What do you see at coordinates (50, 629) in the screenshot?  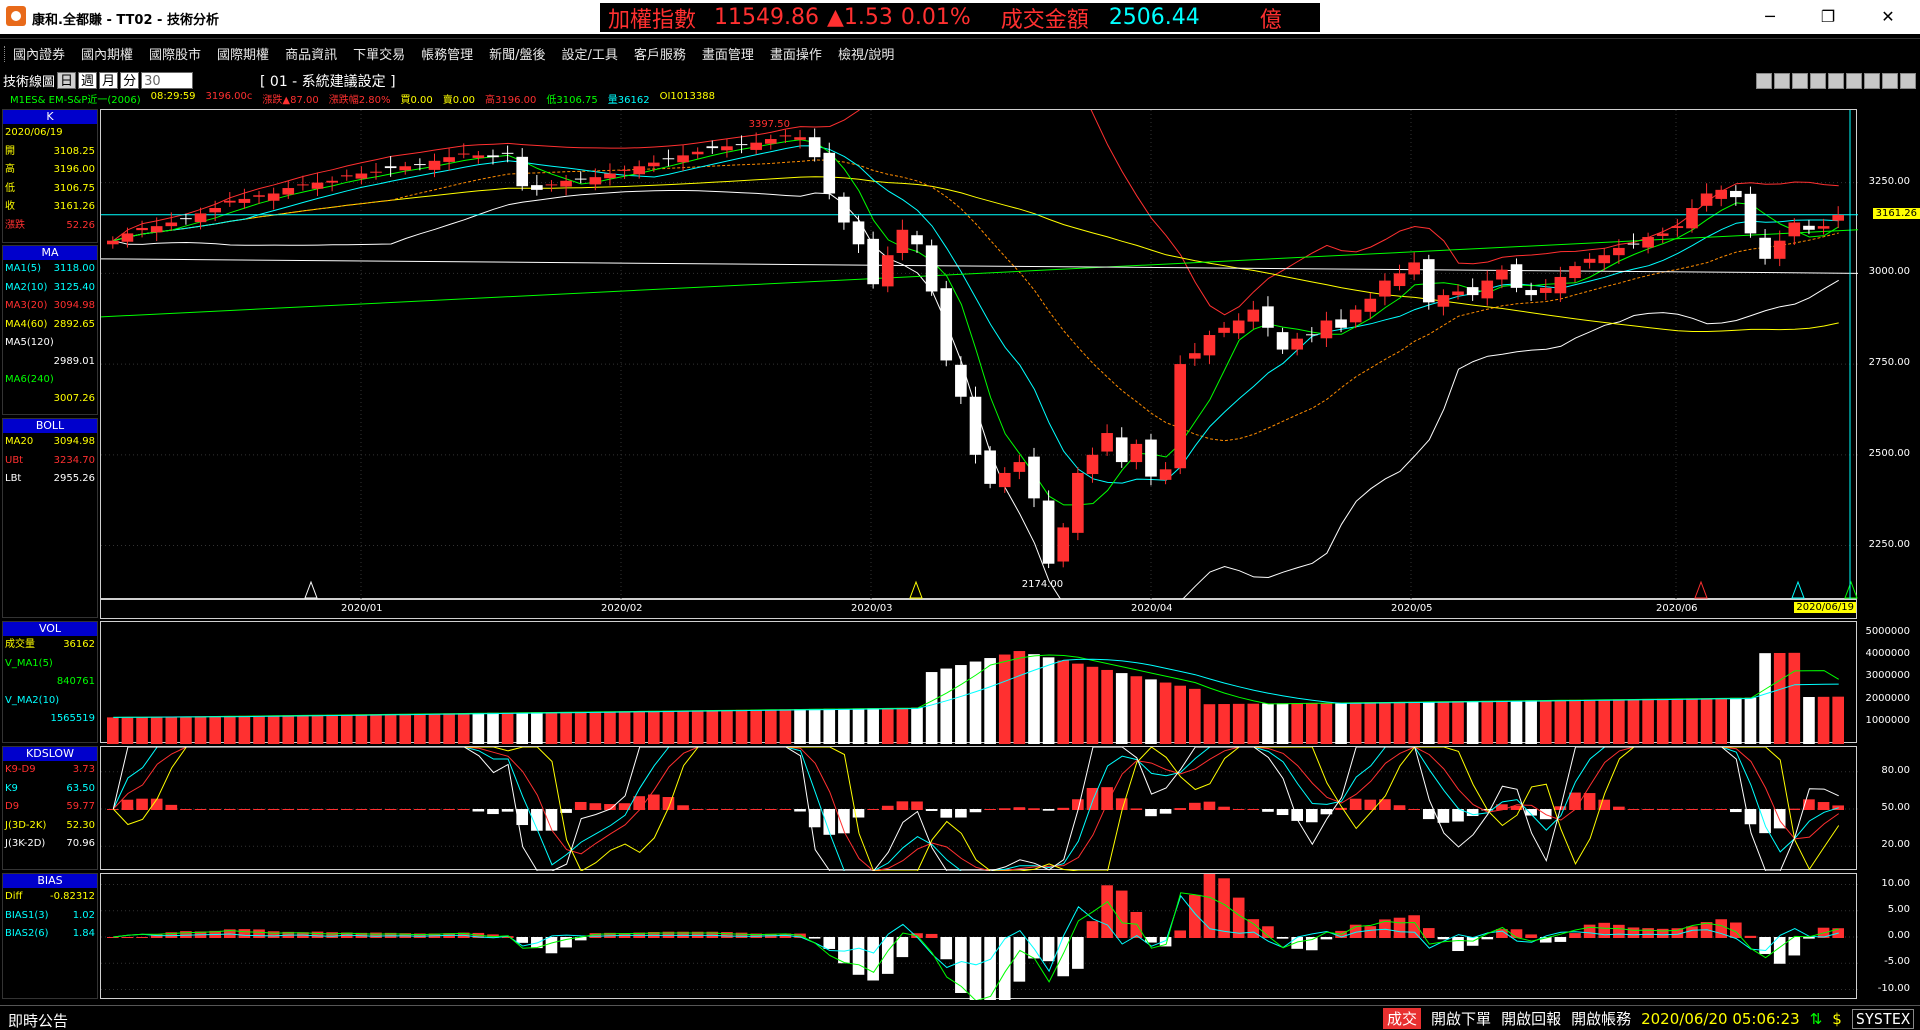 I see `vol-header: VOL` at bounding box center [50, 629].